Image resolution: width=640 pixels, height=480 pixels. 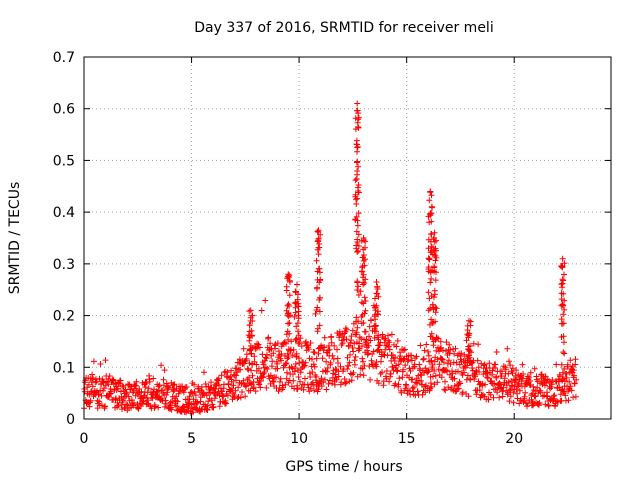 What do you see at coordinates (407, 439) in the screenshot?
I see `x-tick-label: 15` at bounding box center [407, 439].